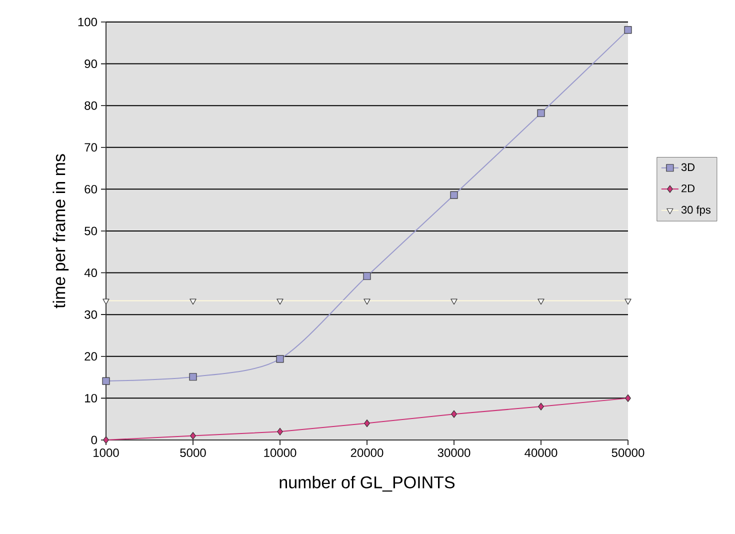 This screenshot has width=735, height=534. Describe the element at coordinates (91, 147) in the screenshot. I see `y-tick-label: 70` at that location.